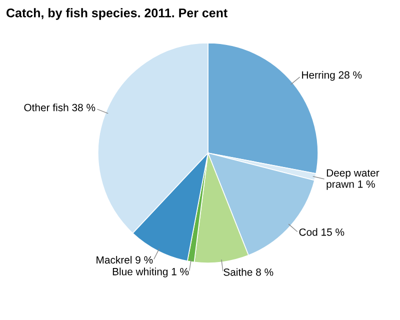 The width and height of the screenshot is (400, 320). Describe the element at coordinates (249, 272) in the screenshot. I see `slice-label: Saithe 8 %` at that location.